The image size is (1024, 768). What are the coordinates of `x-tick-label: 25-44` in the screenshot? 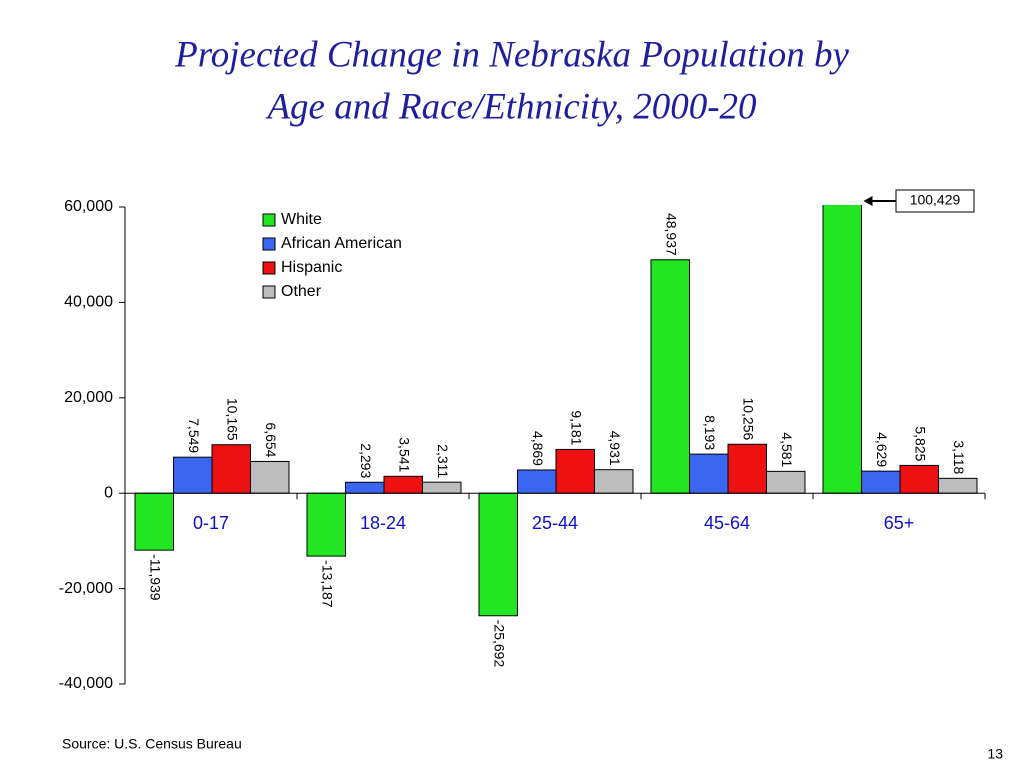 It's located at (555, 523).